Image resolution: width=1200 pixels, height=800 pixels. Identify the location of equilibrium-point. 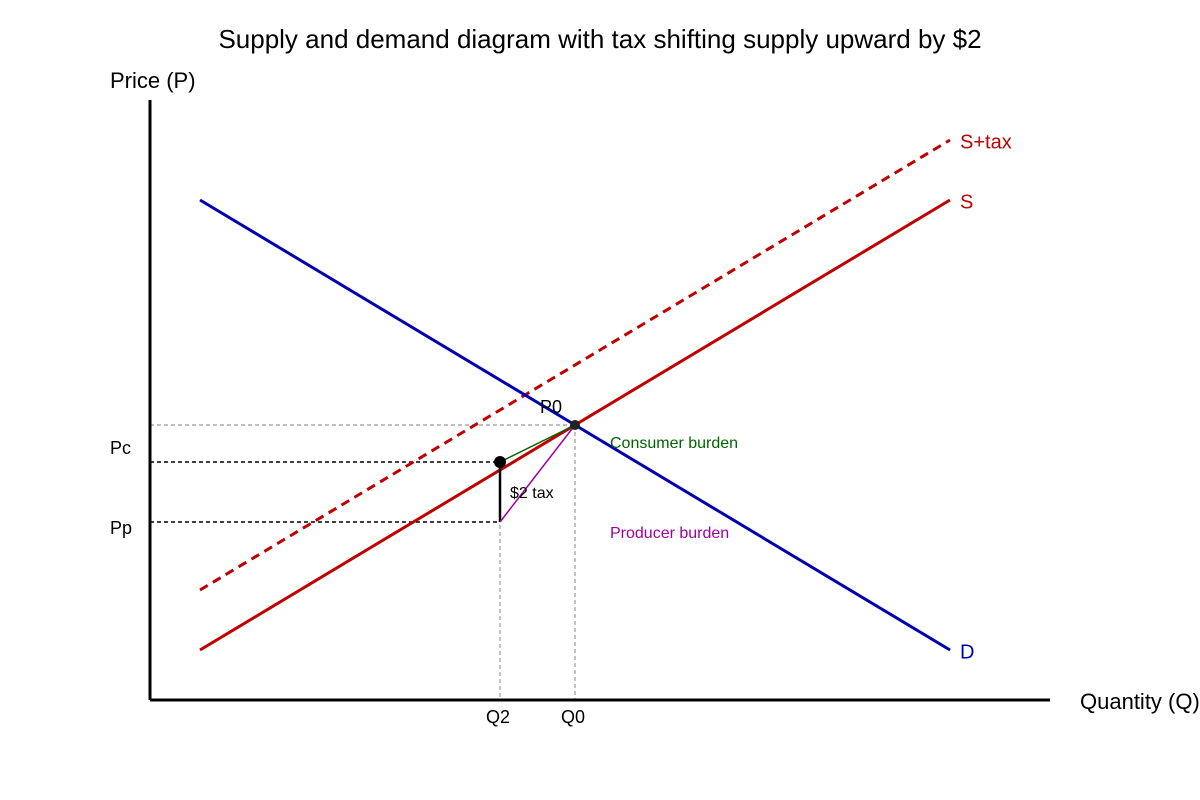
(575, 425).